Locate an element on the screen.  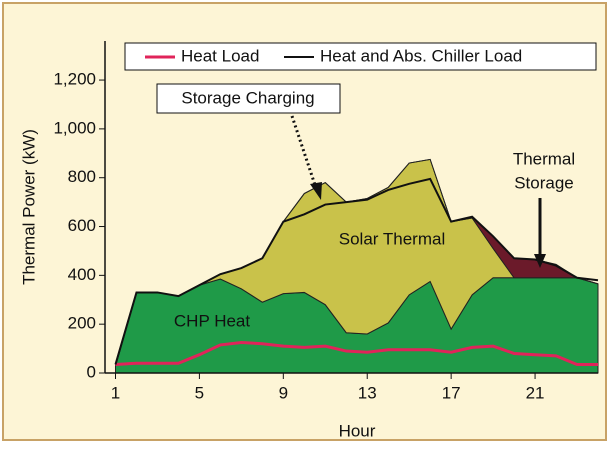
annotation-box is located at coordinates (248, 98).